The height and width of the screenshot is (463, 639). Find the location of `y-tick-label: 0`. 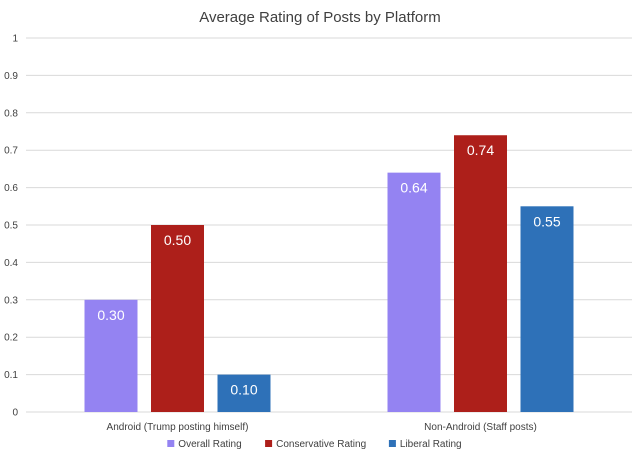

y-tick-label: 0 is located at coordinates (15, 413).